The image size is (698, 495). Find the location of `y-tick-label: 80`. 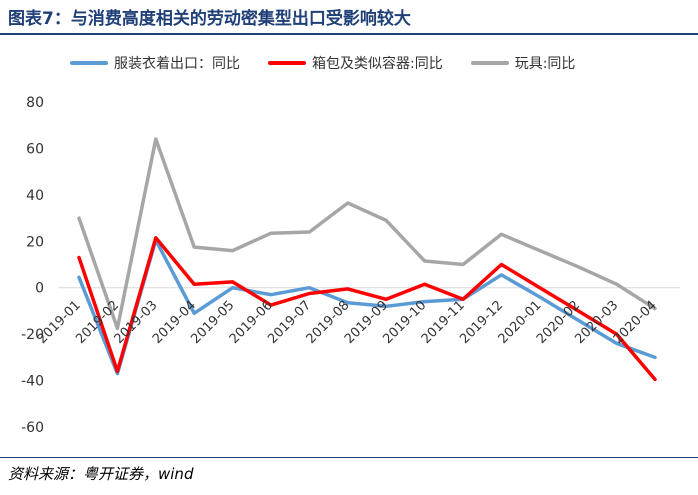

y-tick-label: 80 is located at coordinates (35, 103).